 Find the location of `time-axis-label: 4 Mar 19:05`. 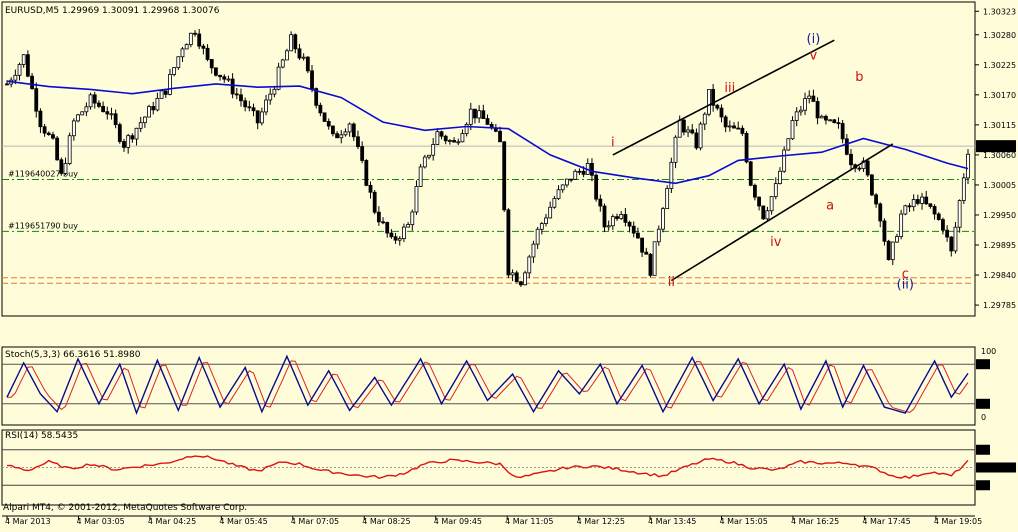

time-axis-label: 4 Mar 19:05 is located at coordinates (958, 521).